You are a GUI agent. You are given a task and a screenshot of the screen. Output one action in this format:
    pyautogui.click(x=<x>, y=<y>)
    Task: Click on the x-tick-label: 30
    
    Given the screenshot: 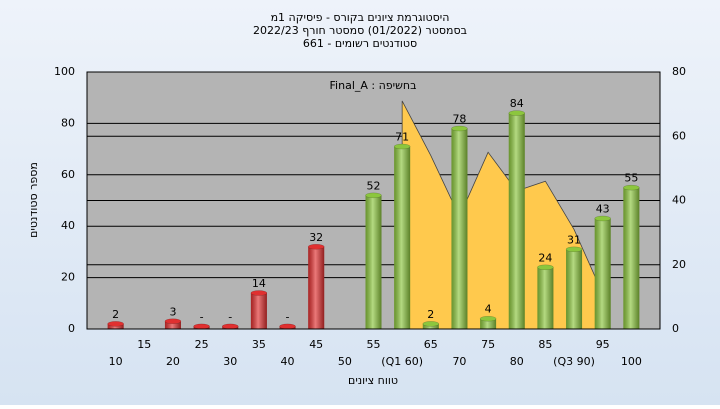 What is the action you would take?
    pyautogui.click(x=230, y=361)
    